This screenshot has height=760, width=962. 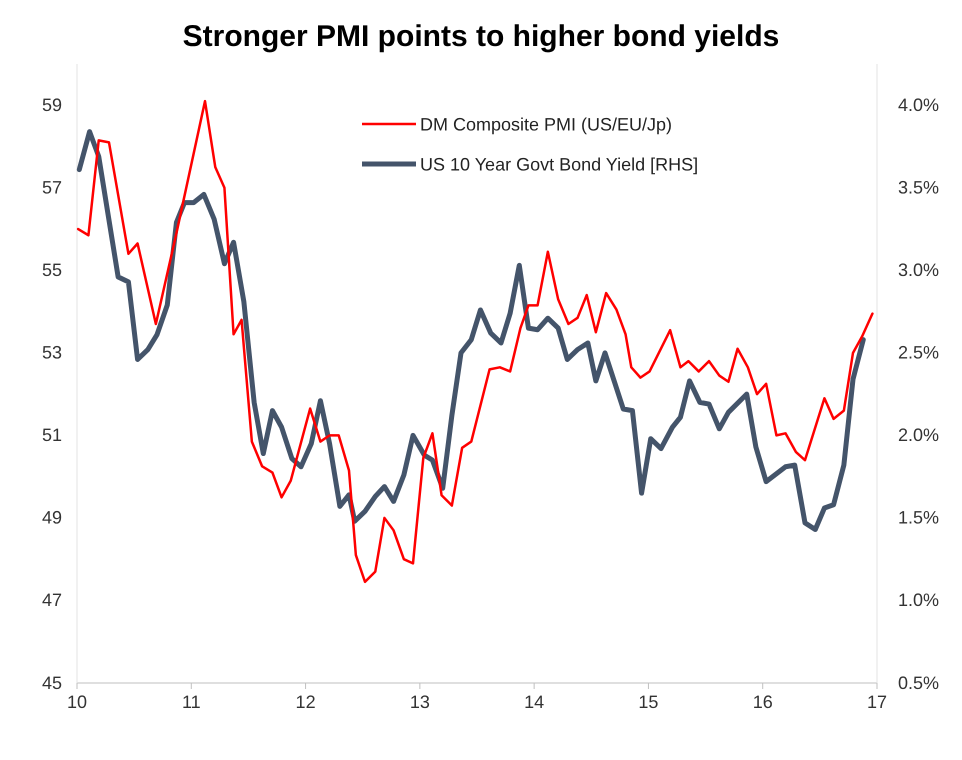 I want to click on y-tick-label: 53, so click(x=52, y=352).